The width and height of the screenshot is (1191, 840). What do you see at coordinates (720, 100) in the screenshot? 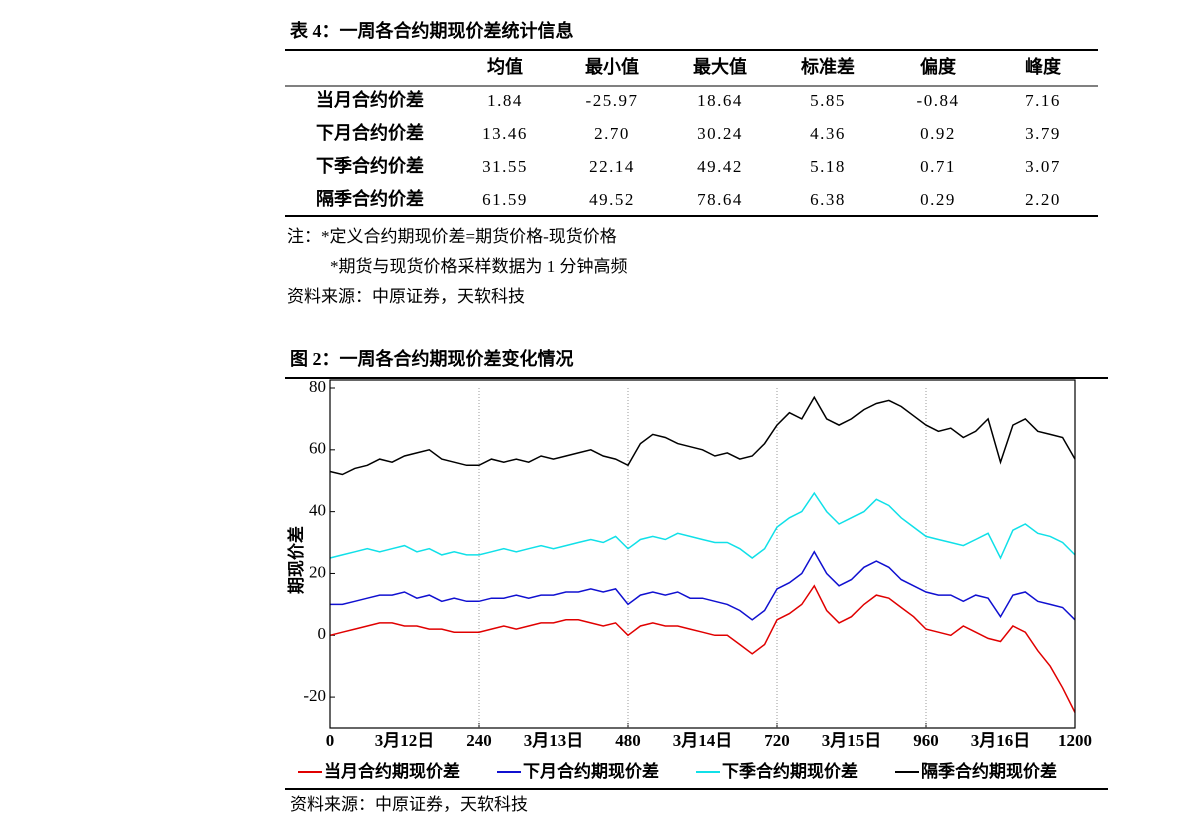
I see `cell: 18.64` at bounding box center [720, 100].